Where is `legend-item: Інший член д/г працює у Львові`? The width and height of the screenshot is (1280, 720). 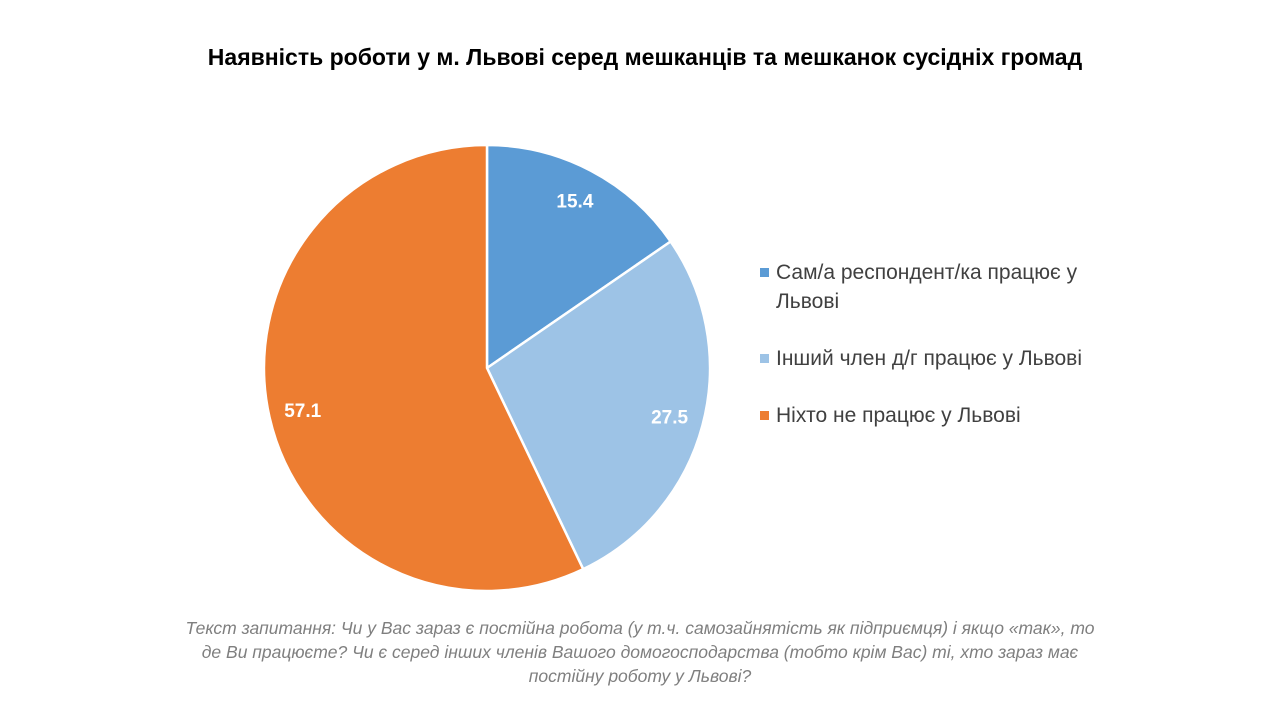
legend-item: Інший член д/г працює у Львові is located at coordinates (948, 358).